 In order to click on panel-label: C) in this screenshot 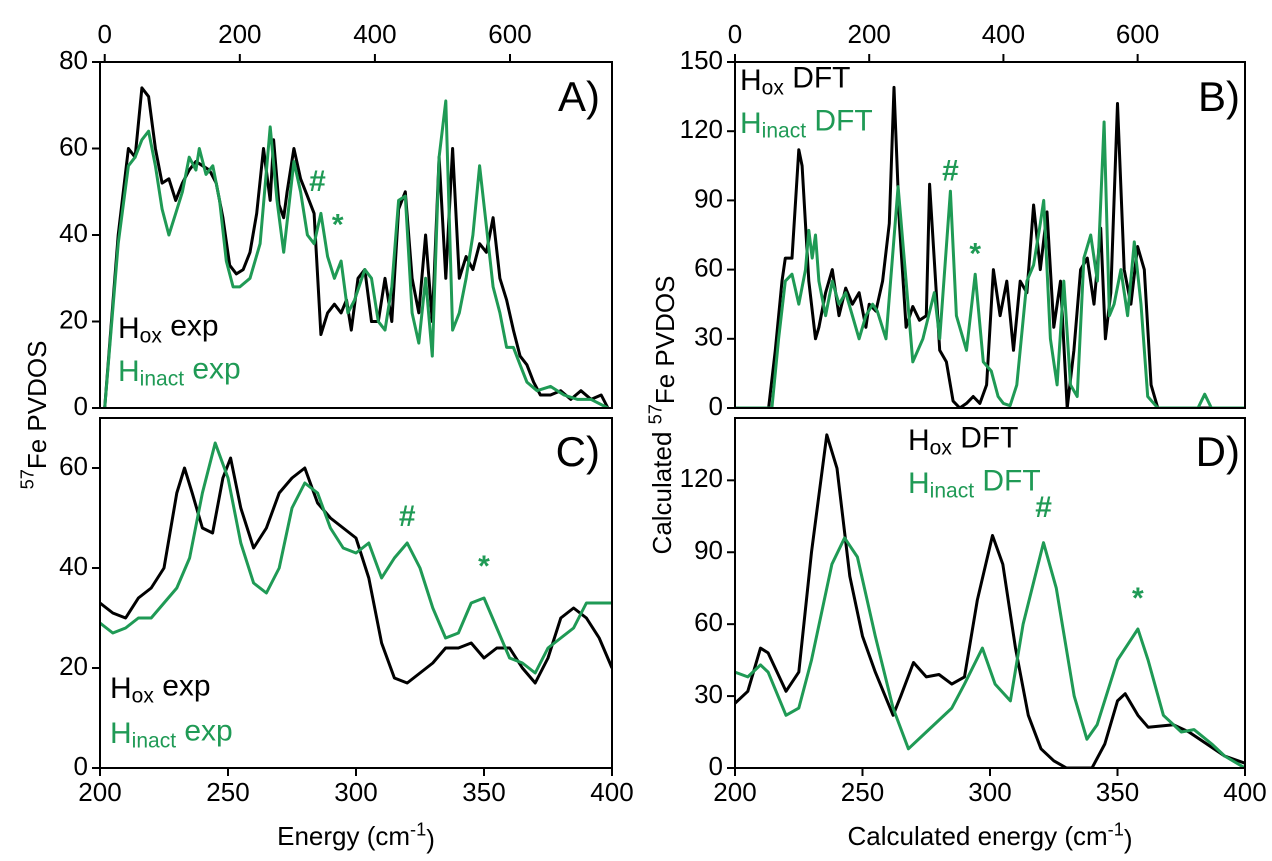, I will do `click(578, 451)`.